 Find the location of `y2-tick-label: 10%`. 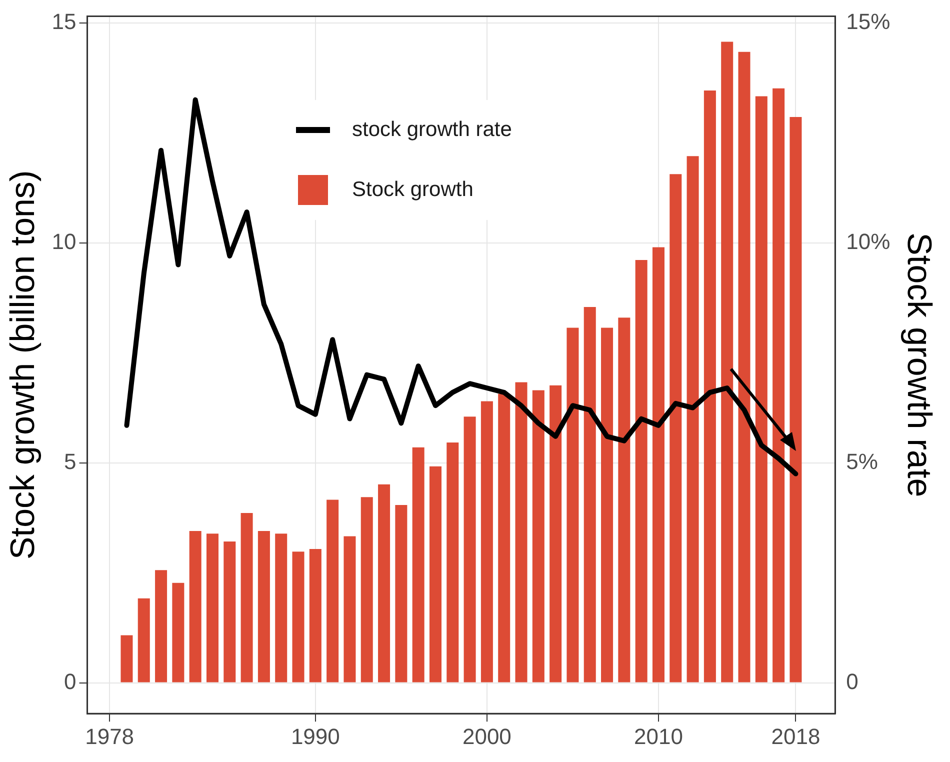

y2-tick-label: 10% is located at coordinates (868, 241).